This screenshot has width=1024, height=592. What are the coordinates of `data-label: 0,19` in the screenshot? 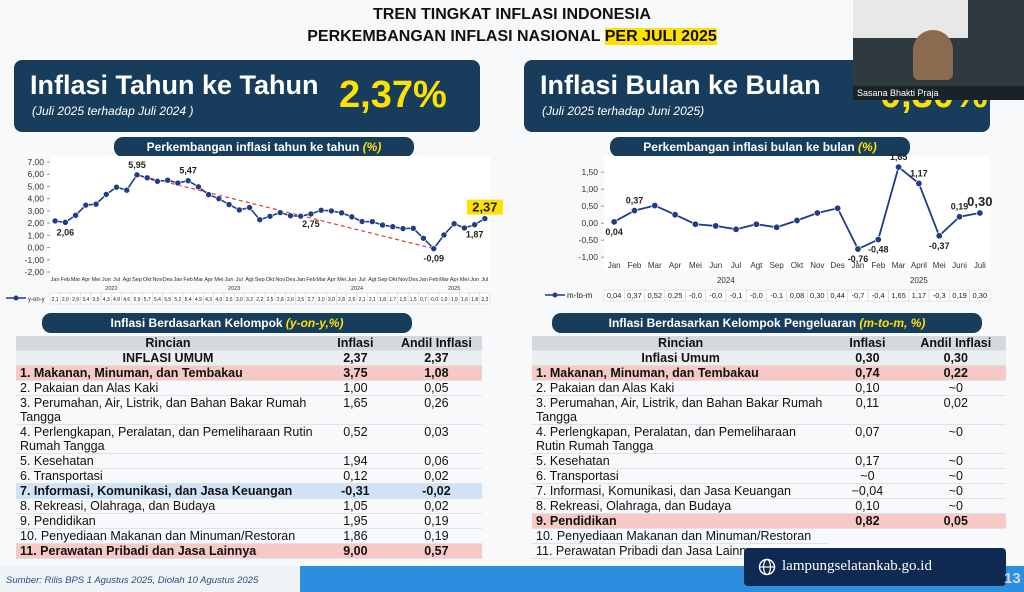 It's located at (960, 207).